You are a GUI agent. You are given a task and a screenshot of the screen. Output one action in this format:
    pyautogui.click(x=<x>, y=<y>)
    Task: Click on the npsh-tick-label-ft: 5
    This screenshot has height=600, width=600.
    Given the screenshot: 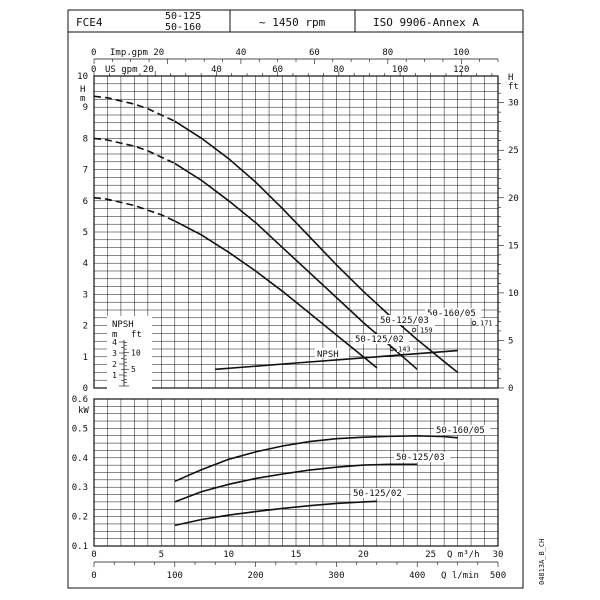 What is the action you would take?
    pyautogui.click(x=133, y=369)
    